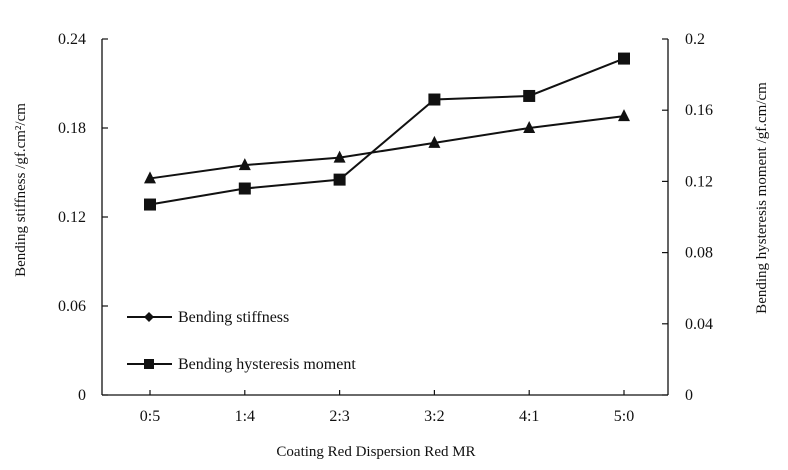  Describe the element at coordinates (339, 416) in the screenshot. I see `x-tick-label: 2:3` at that location.